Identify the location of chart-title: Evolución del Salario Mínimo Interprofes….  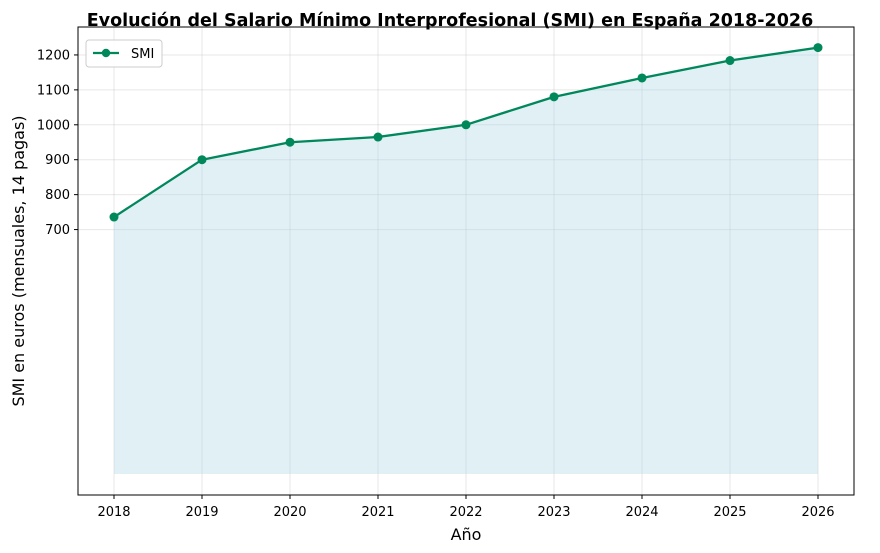
(450, 21).